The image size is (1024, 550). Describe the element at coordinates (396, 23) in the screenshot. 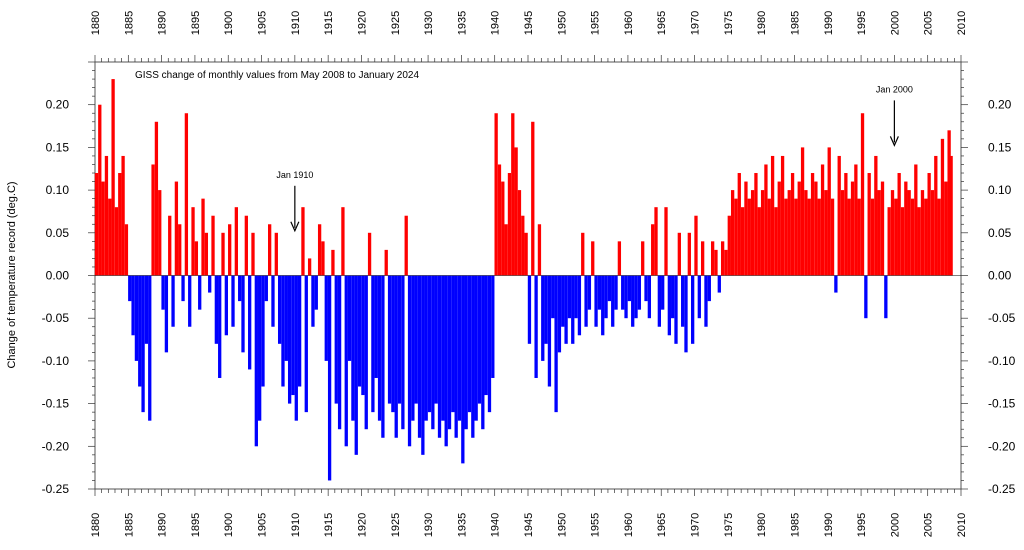

I see `x-tick-label-top: 1925` at that location.